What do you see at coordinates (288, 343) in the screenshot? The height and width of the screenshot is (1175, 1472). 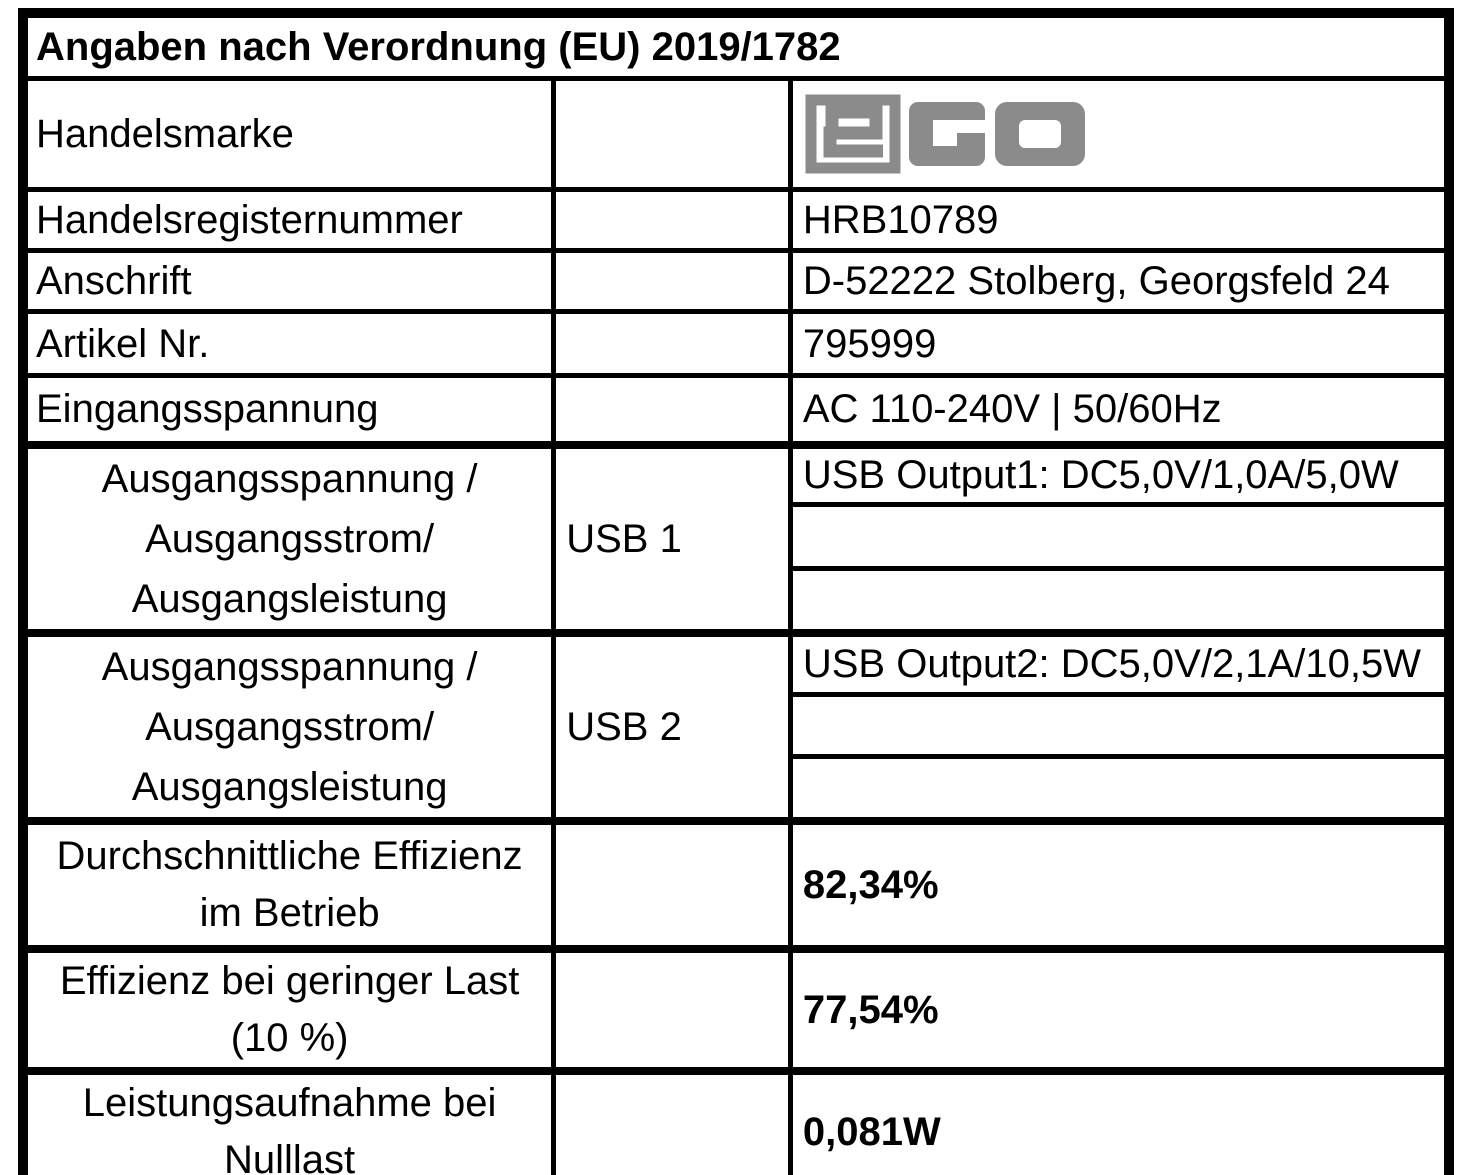 I see `label-artikel-nr: Artikel Nr.` at bounding box center [288, 343].